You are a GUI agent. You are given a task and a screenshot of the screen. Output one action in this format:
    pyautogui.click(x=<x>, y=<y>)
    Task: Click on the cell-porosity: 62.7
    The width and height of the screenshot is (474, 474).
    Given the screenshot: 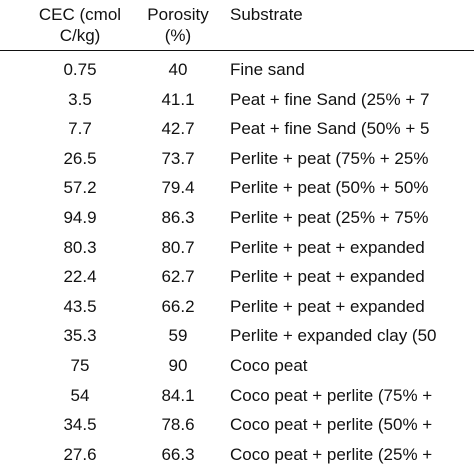 What is the action you would take?
    pyautogui.click(x=178, y=277)
    